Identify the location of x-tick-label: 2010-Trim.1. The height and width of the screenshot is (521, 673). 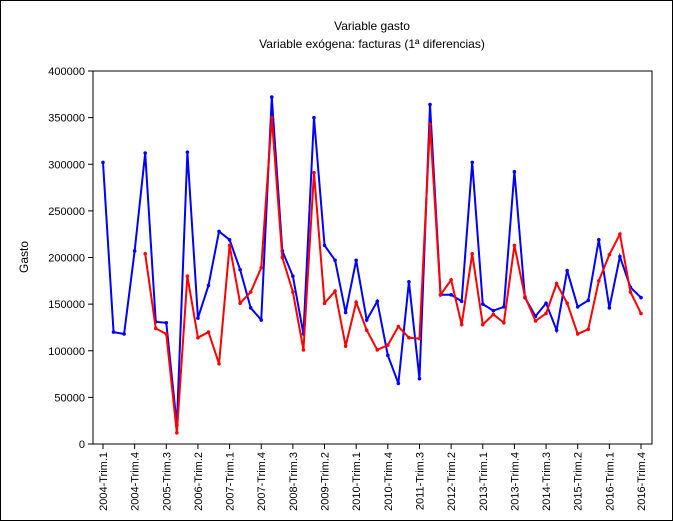
(357, 481).